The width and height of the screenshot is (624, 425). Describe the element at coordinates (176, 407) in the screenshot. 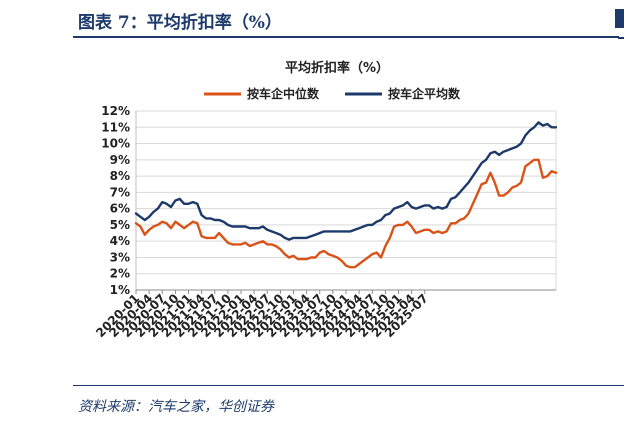

I see `source-note: 资料来源：汽车之家，华创证券` at that location.